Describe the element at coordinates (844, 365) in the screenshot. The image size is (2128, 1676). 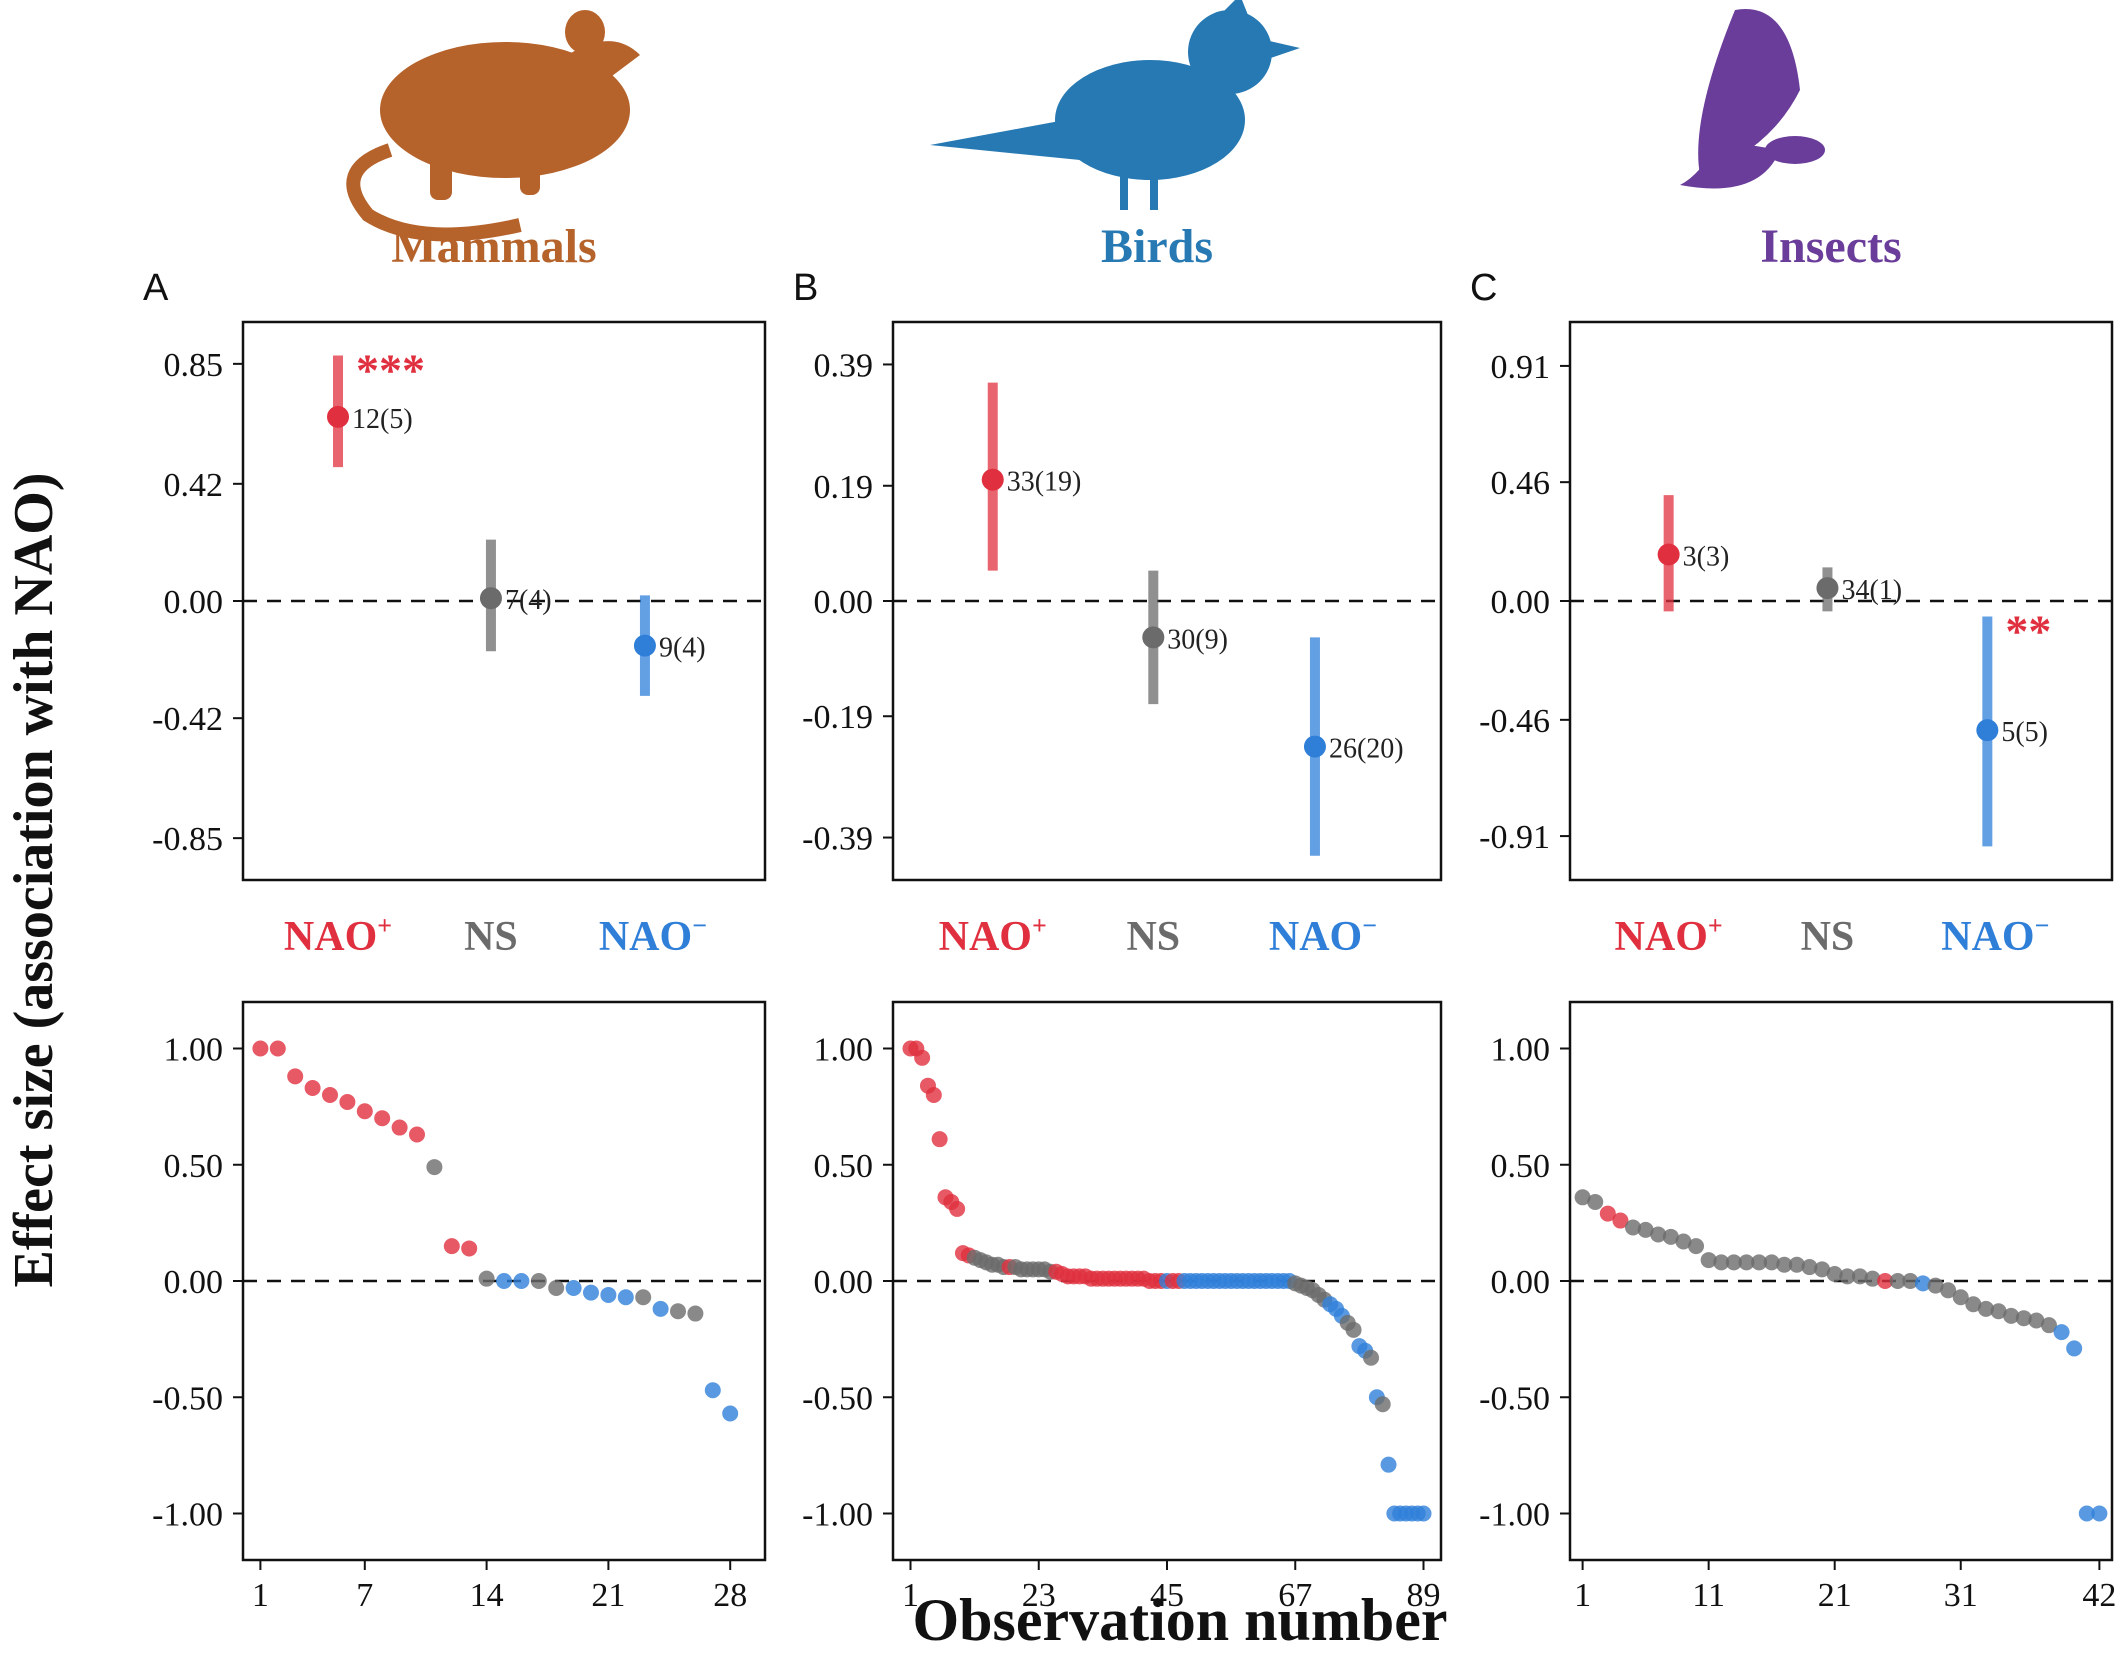
I see `y-tick-label: 0.39` at that location.